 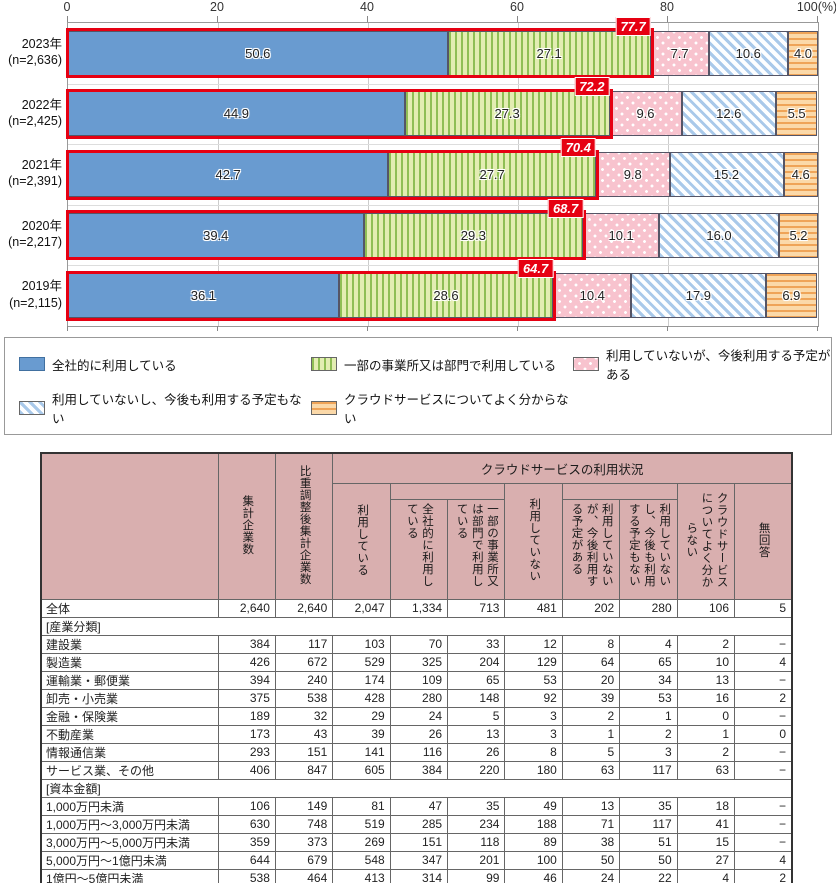 What do you see at coordinates (114, 365) in the screenshot?
I see `legend-label: 全社的に利用している` at bounding box center [114, 365].